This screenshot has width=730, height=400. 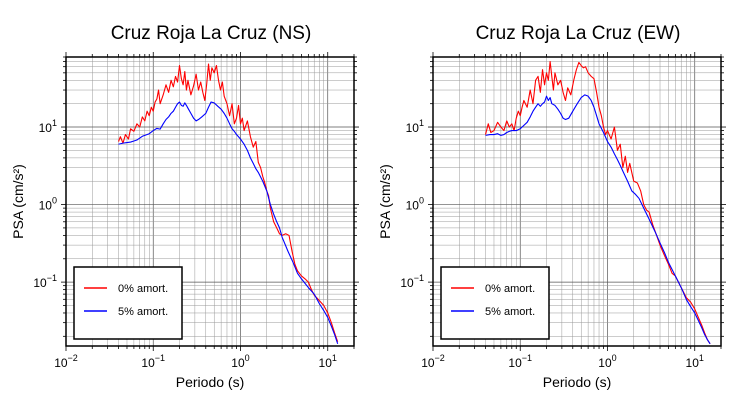 What do you see at coordinates (211, 33) in the screenshot?
I see `chart-title: Cruz Roja La Cruz (NS)` at bounding box center [211, 33].